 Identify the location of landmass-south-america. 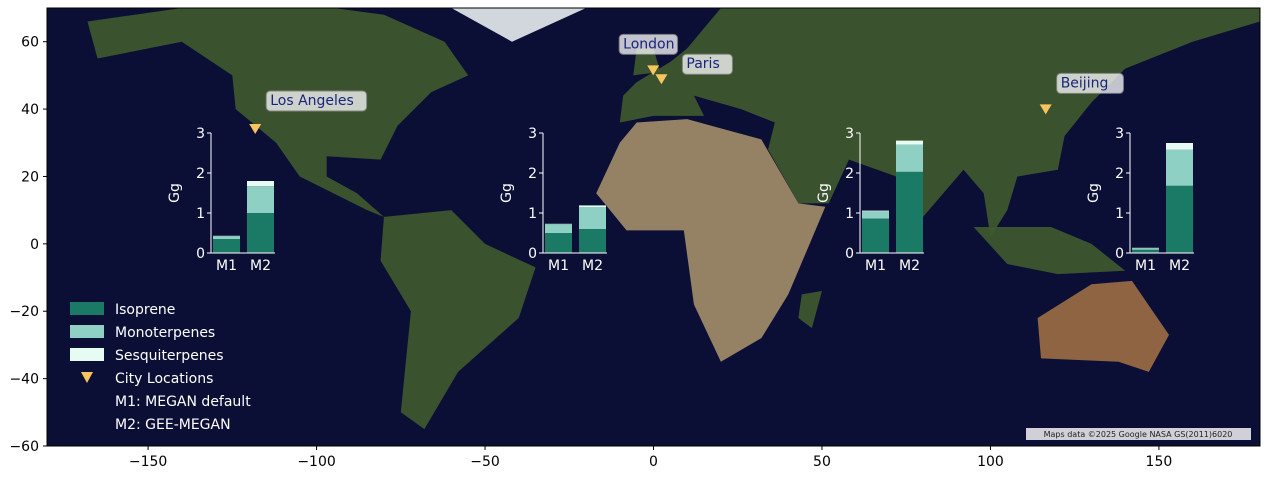
(458, 320).